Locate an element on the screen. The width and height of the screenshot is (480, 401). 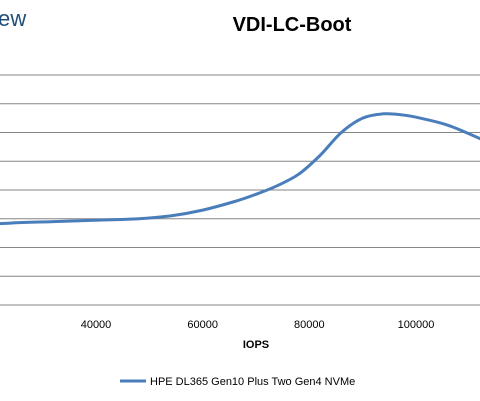
x-tick-label: 40000 is located at coordinates (96, 325).